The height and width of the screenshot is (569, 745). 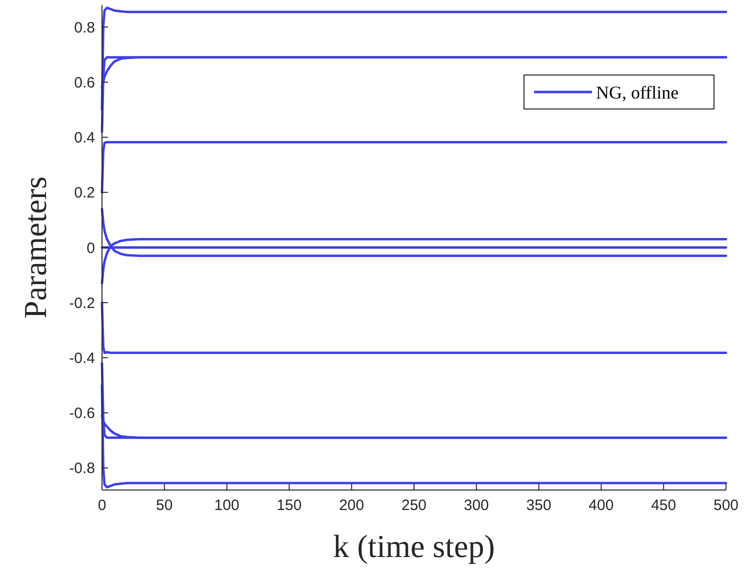 I want to click on y-axis-title: Parameters, so click(x=35, y=247).